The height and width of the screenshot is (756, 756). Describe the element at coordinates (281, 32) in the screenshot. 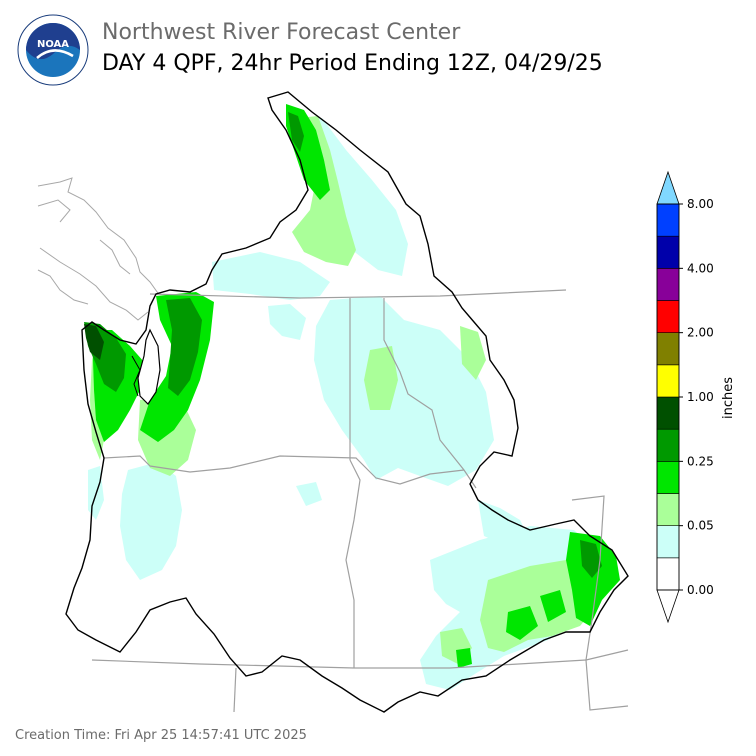

I see `org-title: Northwest River Forecast Center` at that location.